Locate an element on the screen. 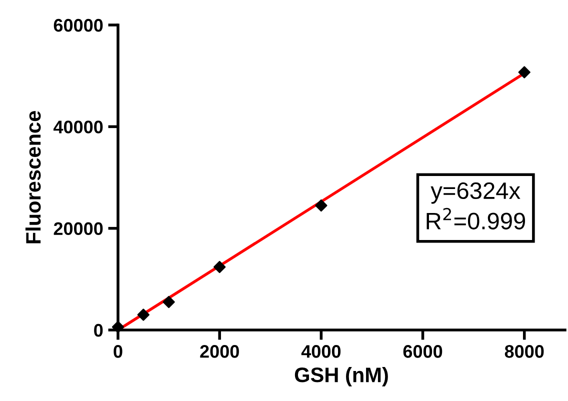  annotation: y=6324x R$^{2}$=0.999 is located at coordinates (476, 206).